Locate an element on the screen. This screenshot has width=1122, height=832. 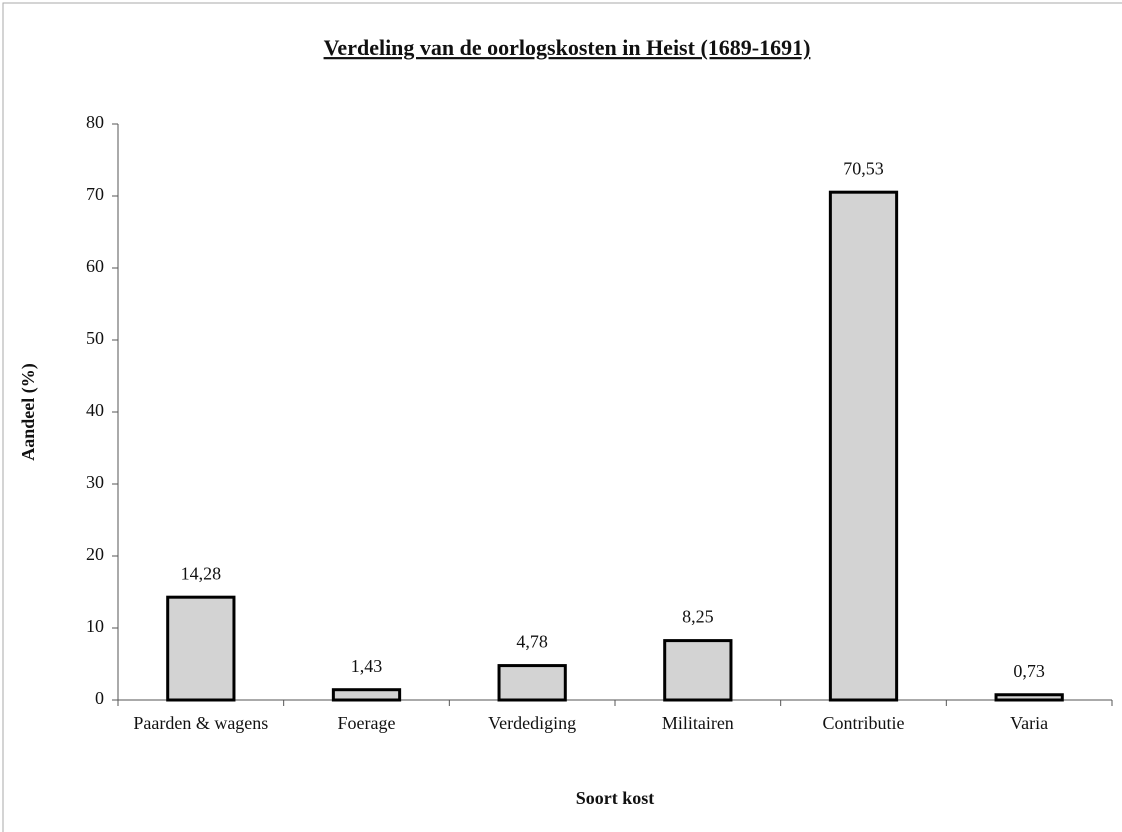
x-tick-label-box: Contributie is located at coordinates (863, 723).